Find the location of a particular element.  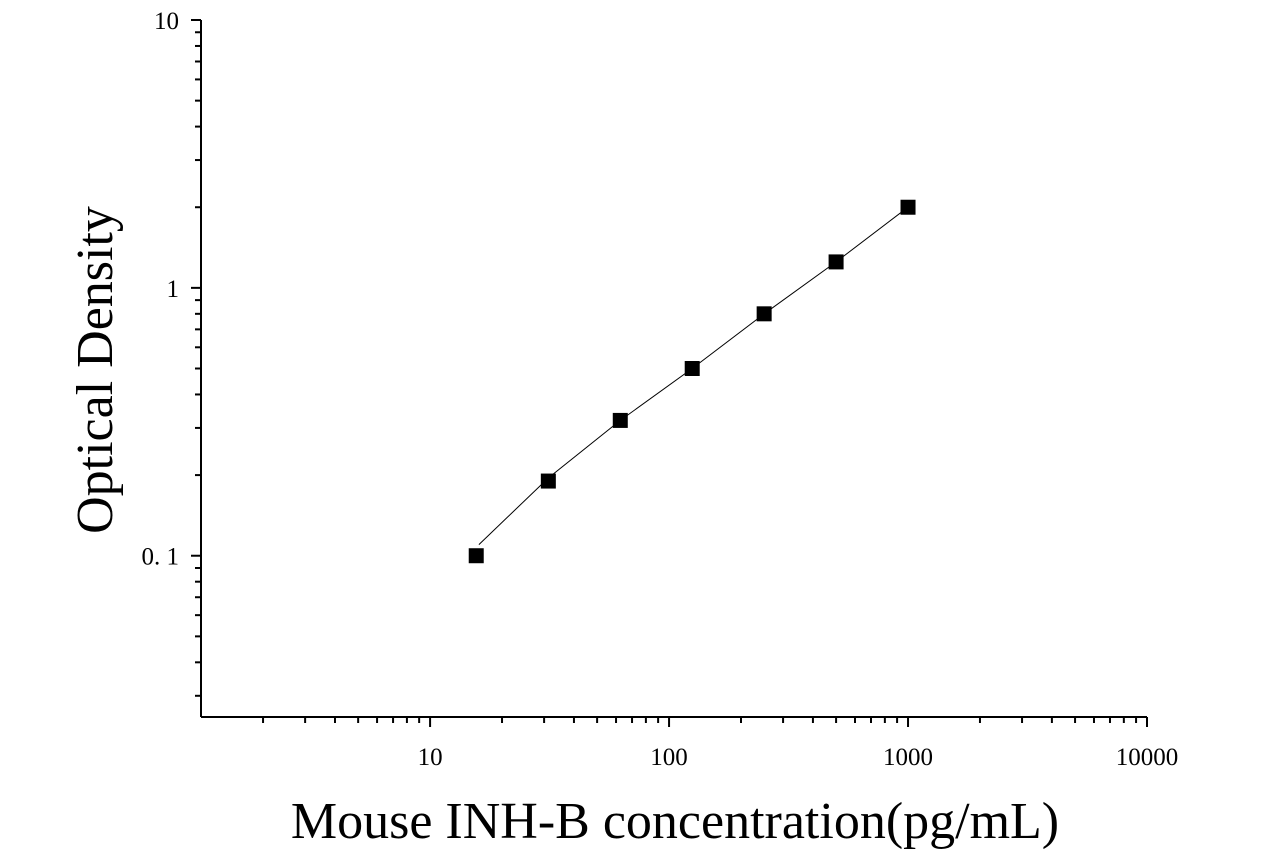

x-tick-label: 100 is located at coordinates (669, 757).